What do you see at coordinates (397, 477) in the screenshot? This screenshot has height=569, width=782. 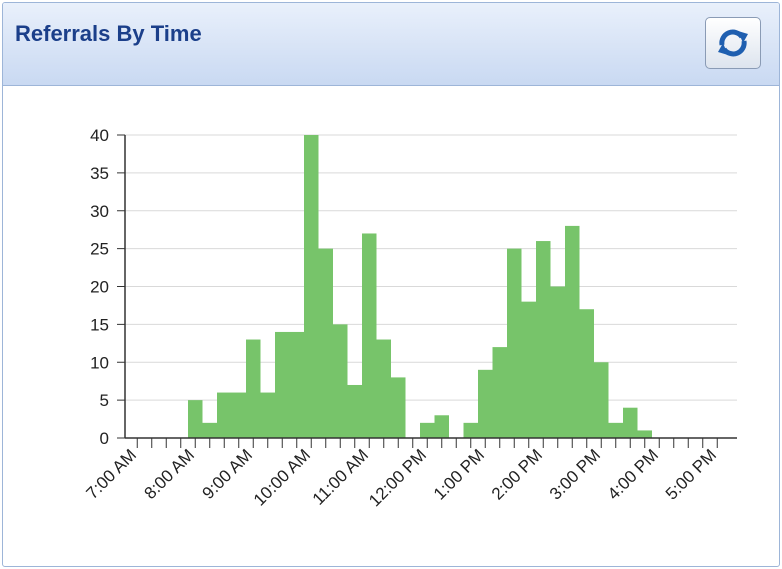 I see `x-tick-label: 12:00 PM` at bounding box center [397, 477].